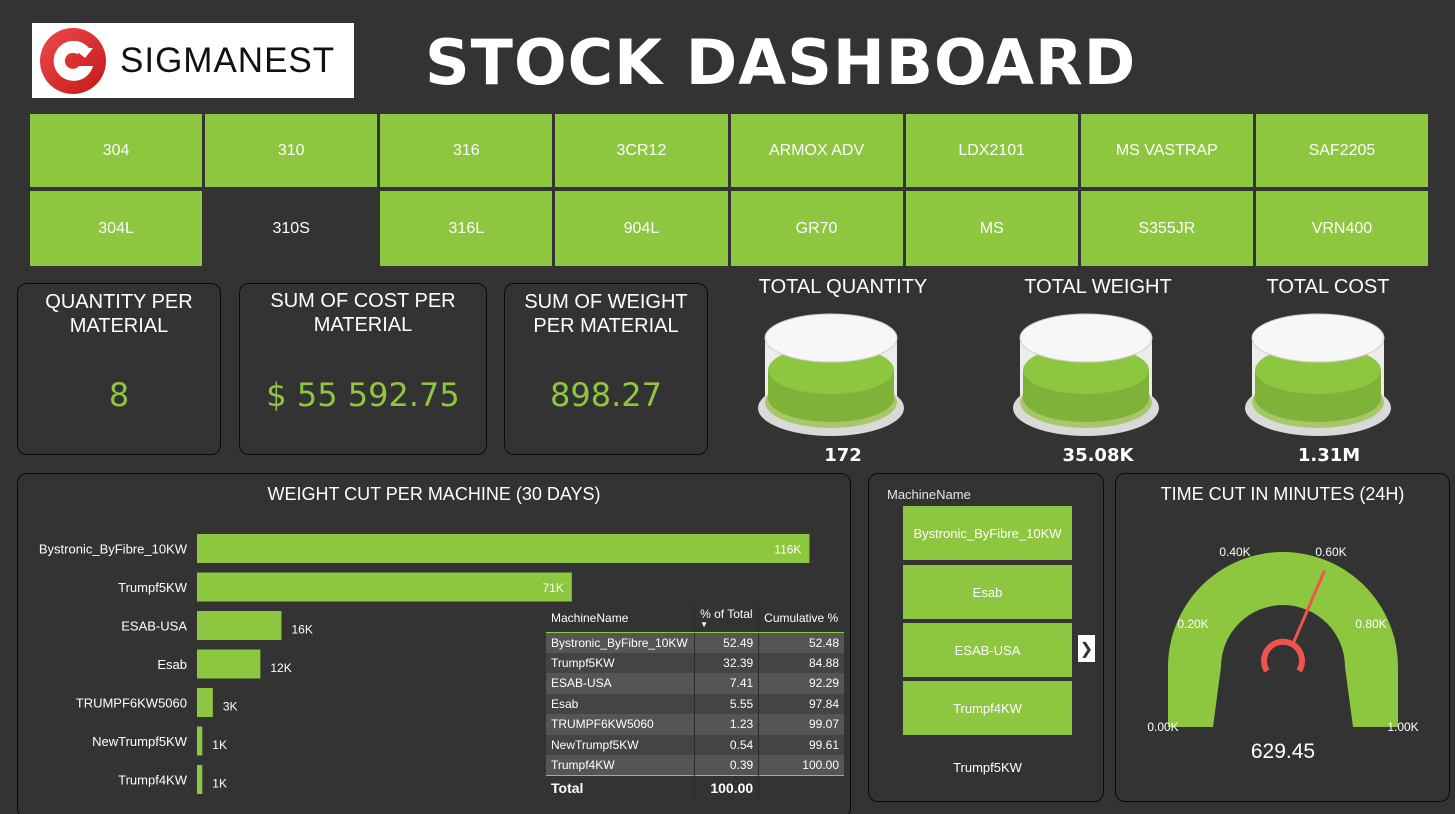 The height and width of the screenshot is (814, 1455). I want to click on total-label: Total, so click(620, 787).